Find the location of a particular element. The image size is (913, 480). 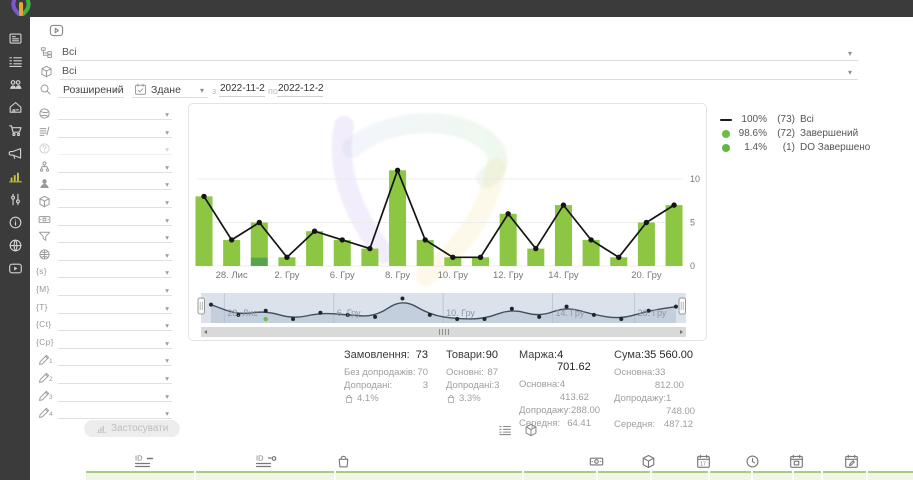

view-list-icon is located at coordinates (505, 430).